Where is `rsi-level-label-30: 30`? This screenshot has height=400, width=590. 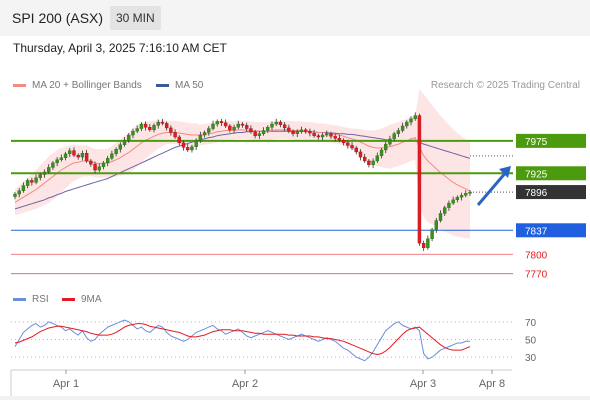 rsi-level-label-30: 30 is located at coordinates (531, 358).